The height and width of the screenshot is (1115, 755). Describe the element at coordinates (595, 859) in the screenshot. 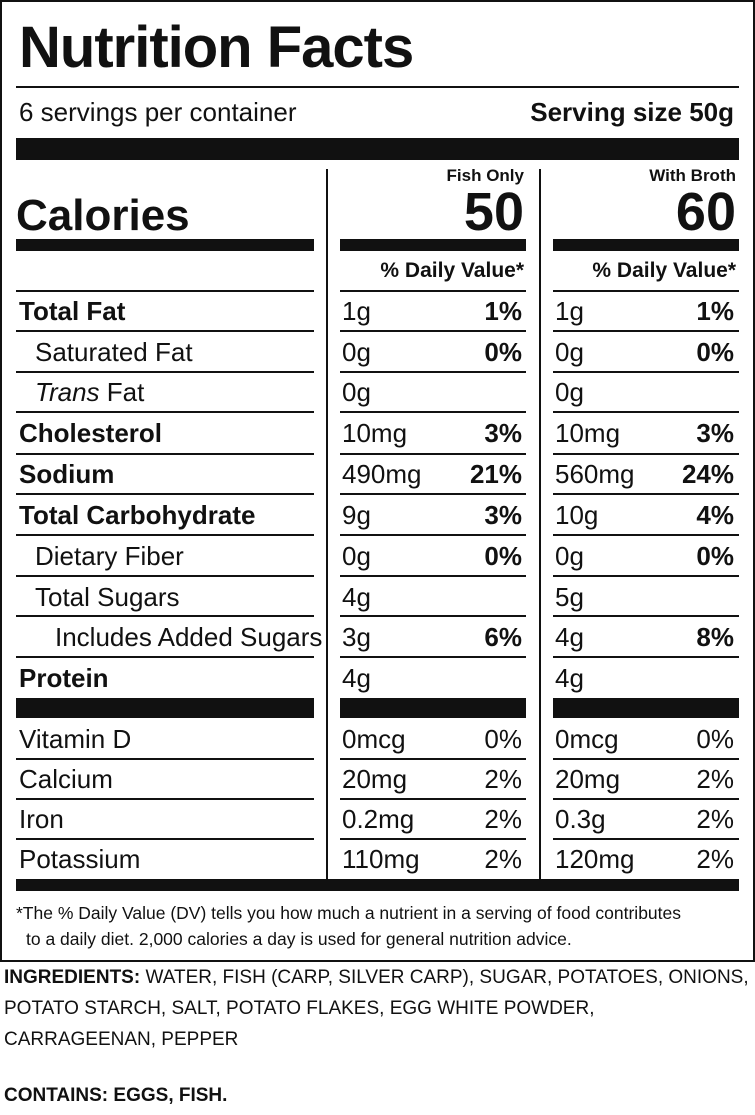

I see `vitamin-amount-col2: 120mg` at that location.